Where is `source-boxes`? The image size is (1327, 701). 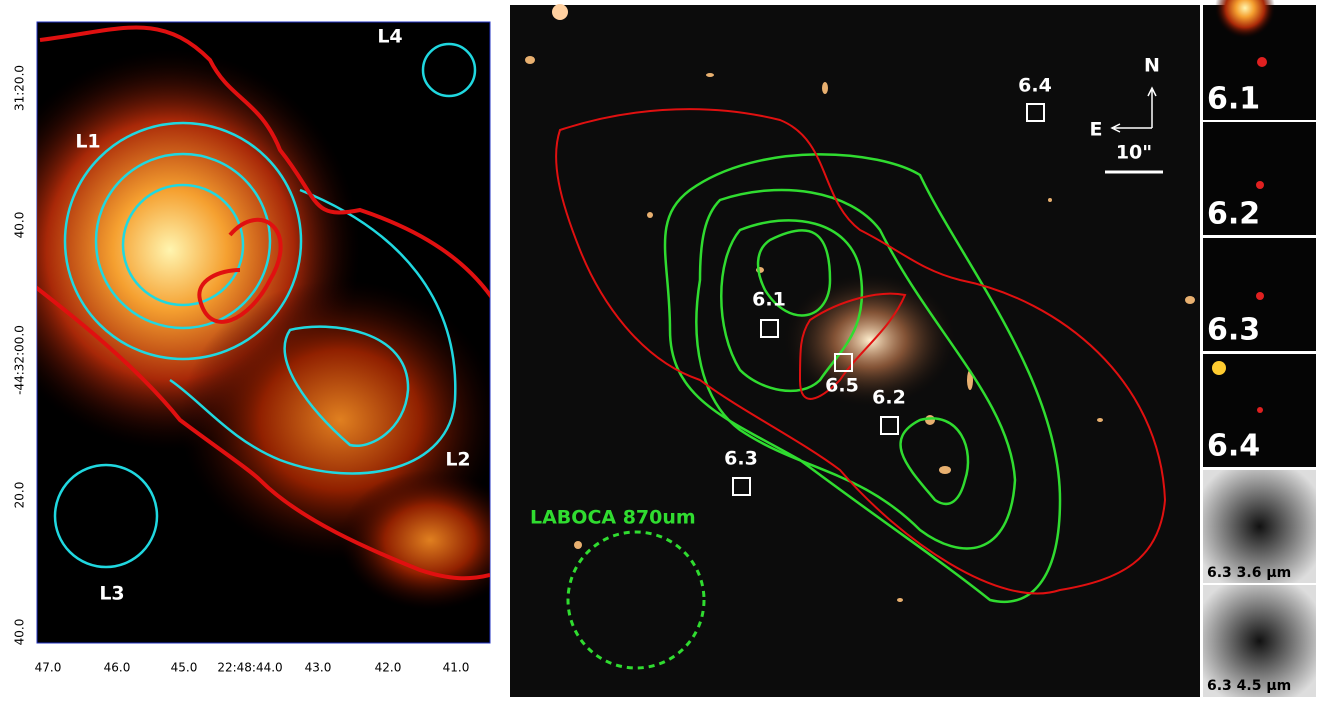 source-boxes is located at coordinates (888, 299).